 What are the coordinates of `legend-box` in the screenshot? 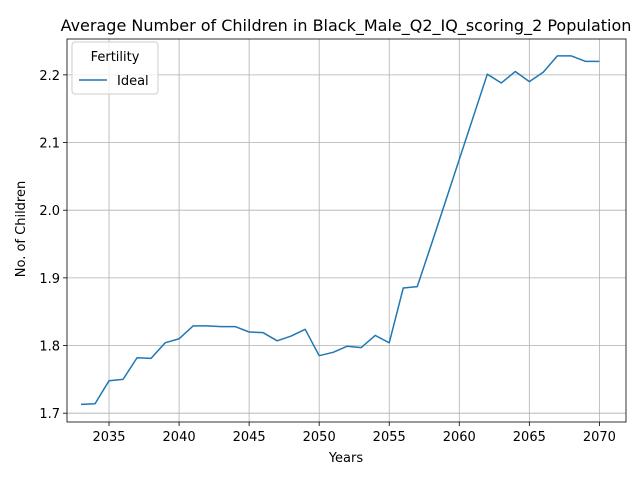 It's located at (115, 68).